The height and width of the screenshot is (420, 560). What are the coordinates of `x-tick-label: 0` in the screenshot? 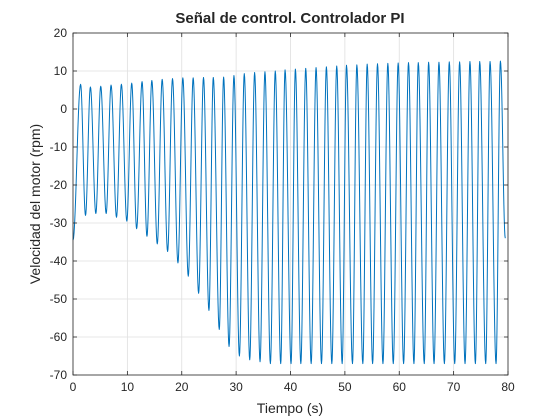 It's located at (73, 387).